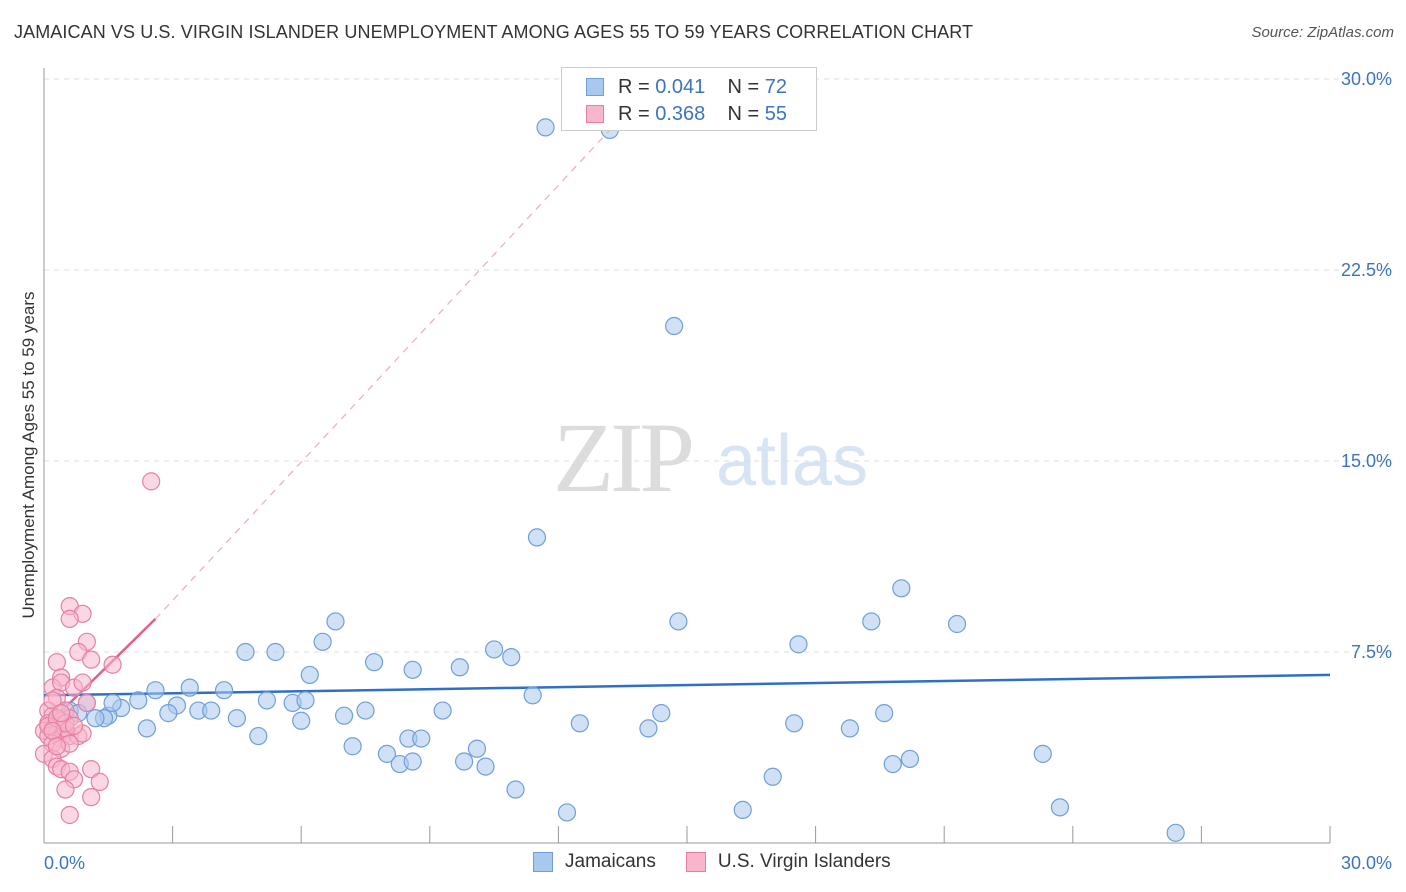 Image resolution: width=1406 pixels, height=892 pixels. What do you see at coordinates (695, 862) in the screenshot?
I see `virgin-islanders-swatch` at bounding box center [695, 862].